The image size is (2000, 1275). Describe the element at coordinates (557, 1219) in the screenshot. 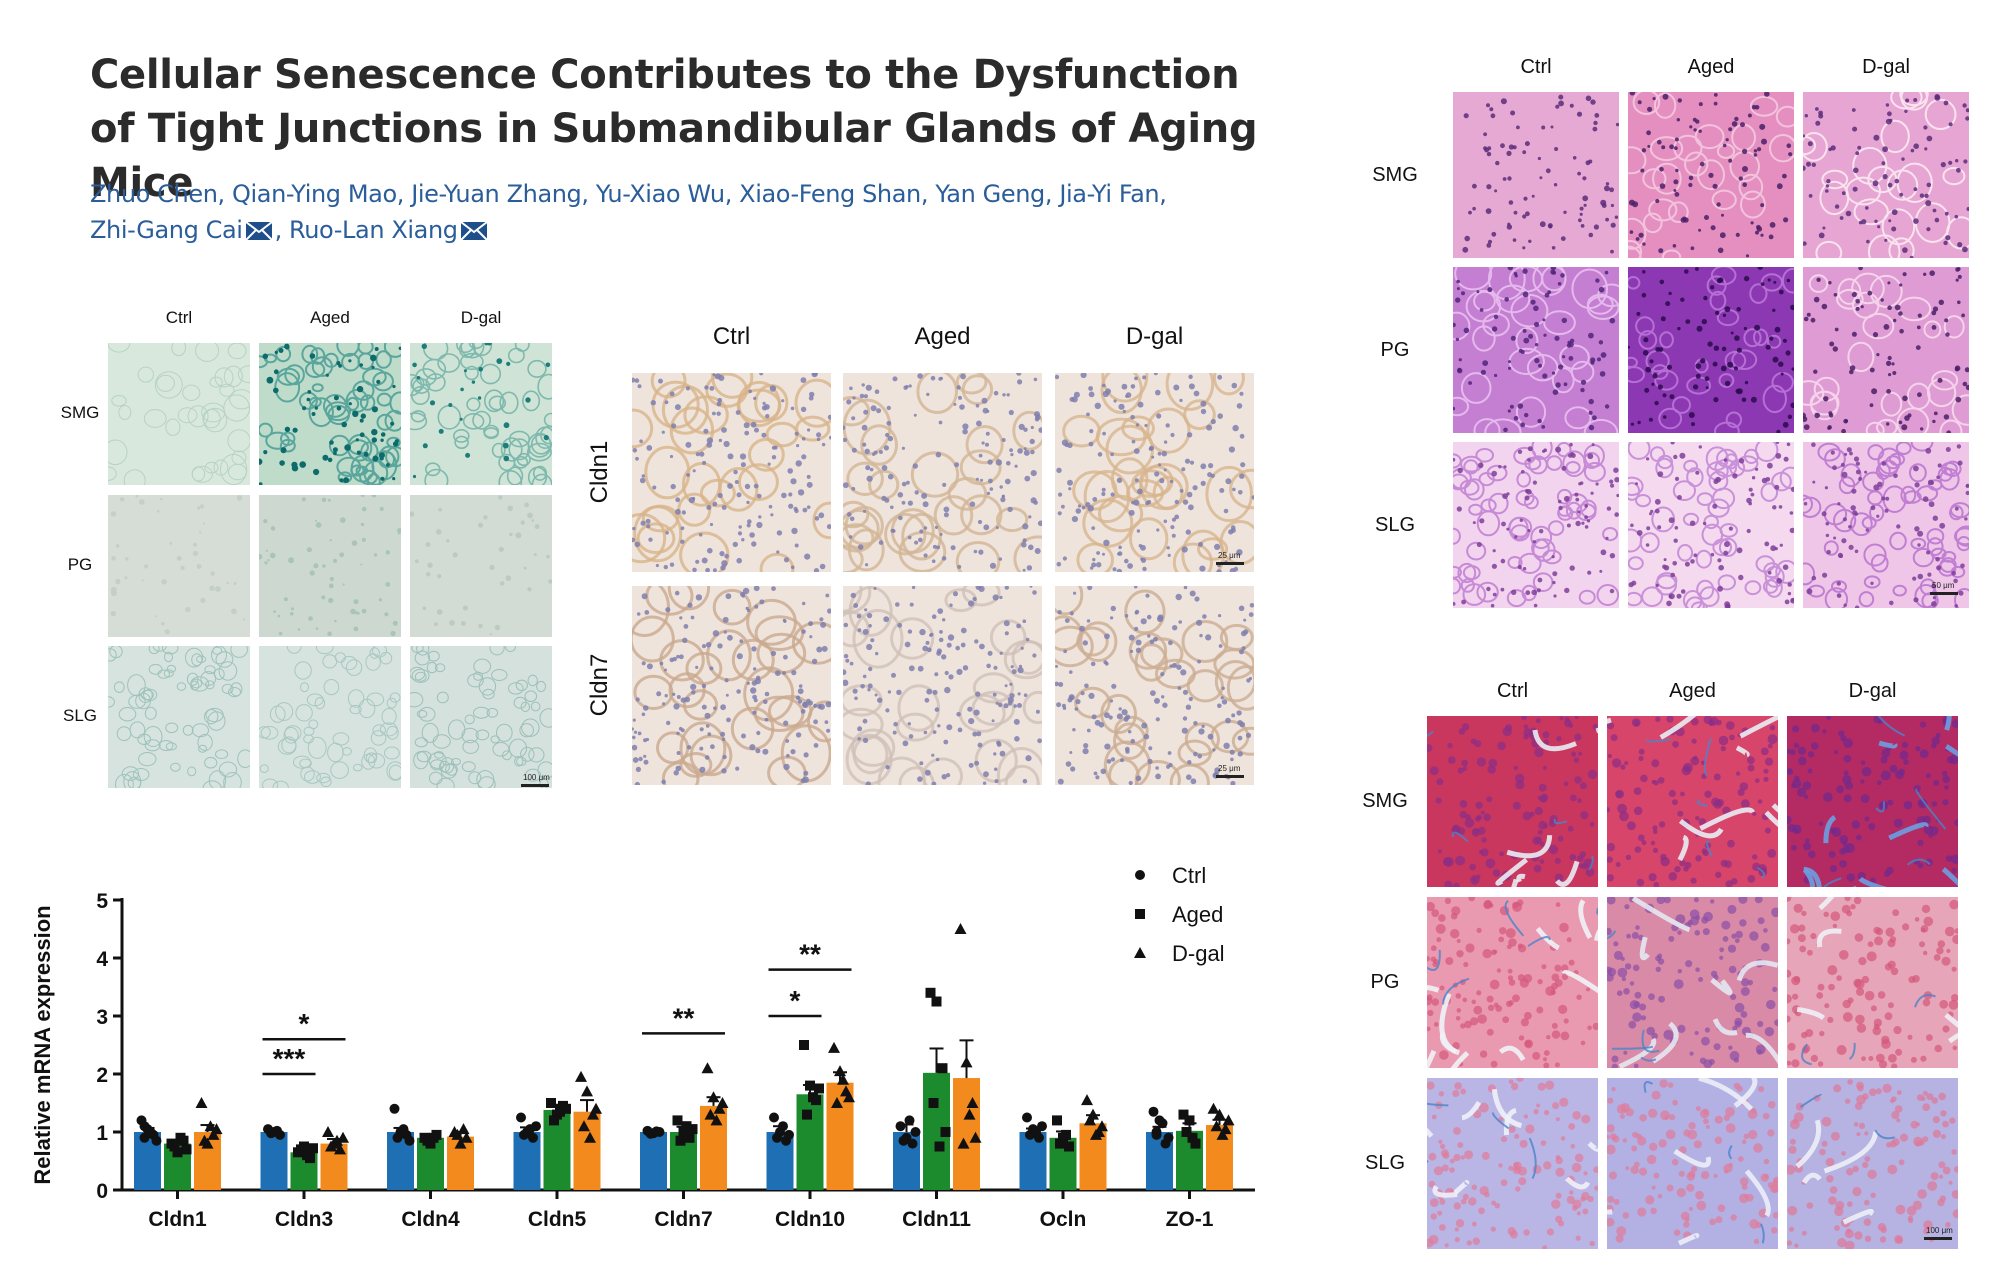

I see `x-tick-label: Cldn5` at that location.